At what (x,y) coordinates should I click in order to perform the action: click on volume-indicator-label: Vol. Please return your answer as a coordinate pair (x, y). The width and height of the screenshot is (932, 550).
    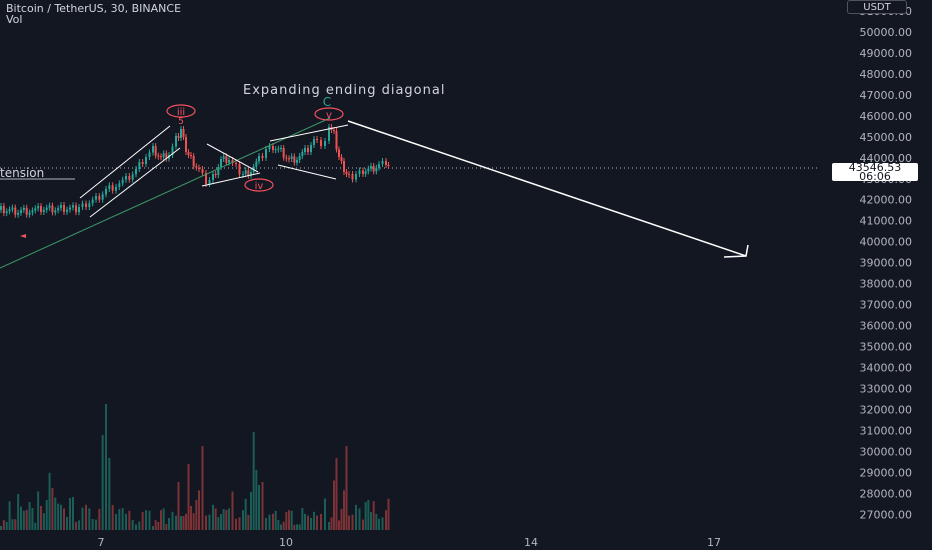
    Looking at the image, I should click on (14, 19).